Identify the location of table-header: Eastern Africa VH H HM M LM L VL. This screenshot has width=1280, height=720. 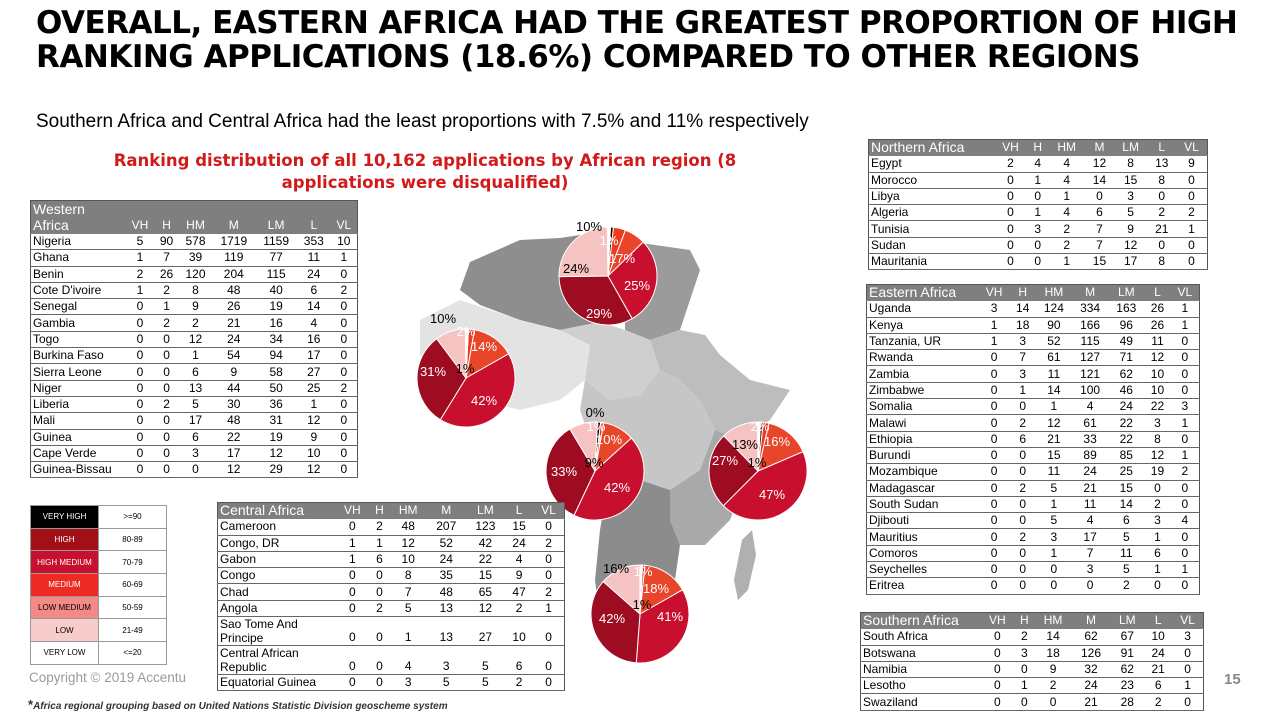
(1033, 293).